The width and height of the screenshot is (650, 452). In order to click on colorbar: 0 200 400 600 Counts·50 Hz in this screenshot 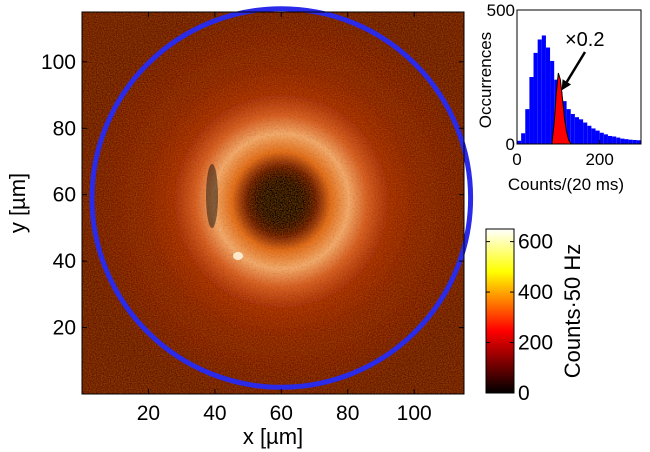, I will do `click(535, 316)`.